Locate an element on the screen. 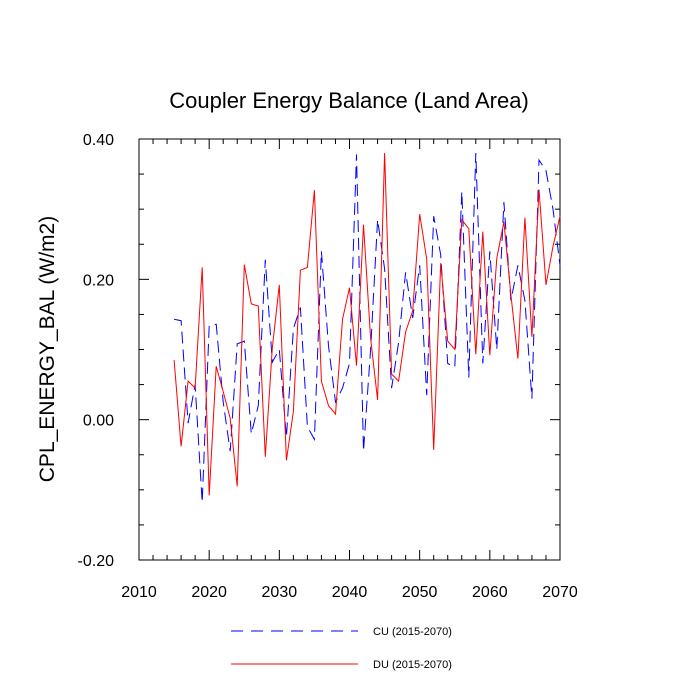 Image resolution: width=700 pixels, height=700 pixels. y-tick-label-0: -0.20 is located at coordinates (96, 561).